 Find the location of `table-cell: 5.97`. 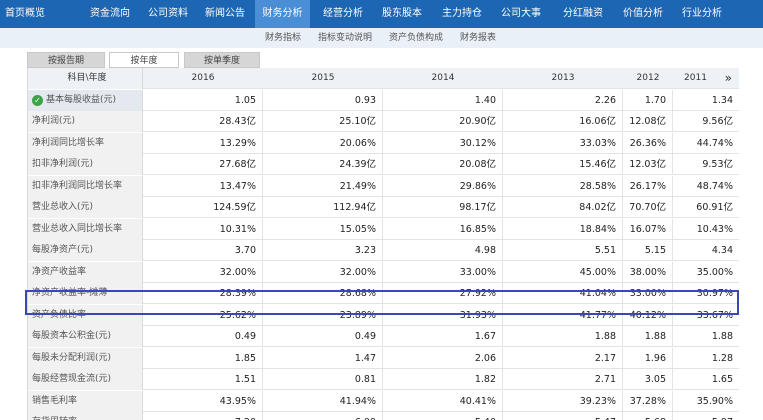

table-cell: 5.97 is located at coordinates (706, 416).